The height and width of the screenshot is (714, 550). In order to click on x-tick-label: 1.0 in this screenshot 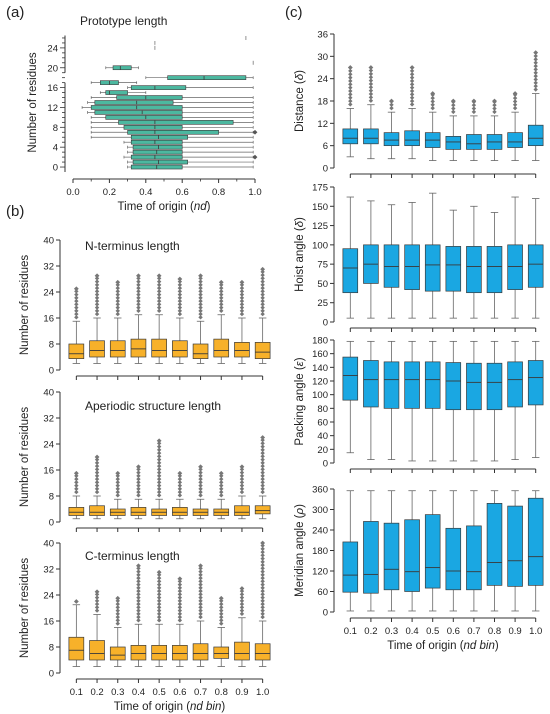, I will do `click(535, 631)`.